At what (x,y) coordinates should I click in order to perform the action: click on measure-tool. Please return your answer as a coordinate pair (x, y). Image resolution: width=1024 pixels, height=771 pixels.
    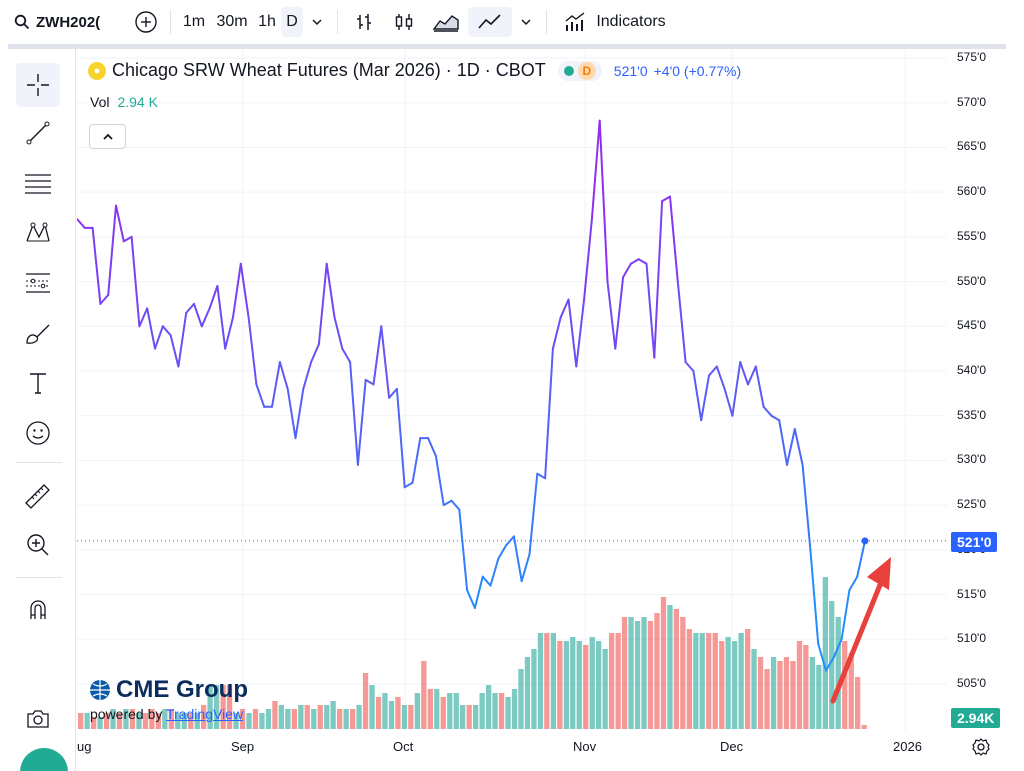
    Looking at the image, I should click on (38, 495).